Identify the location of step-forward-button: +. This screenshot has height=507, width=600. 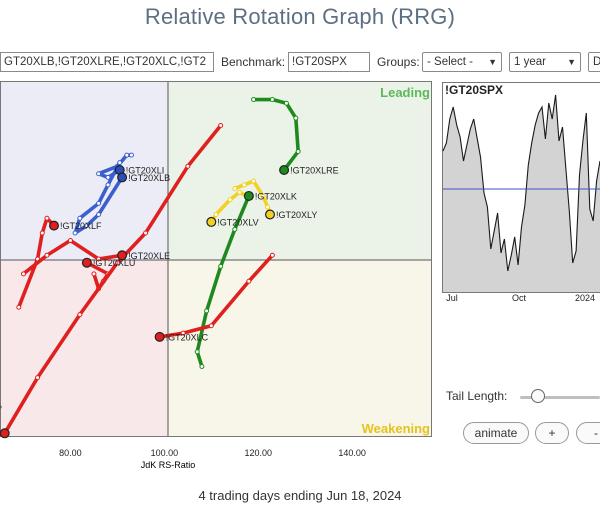
(552, 433).